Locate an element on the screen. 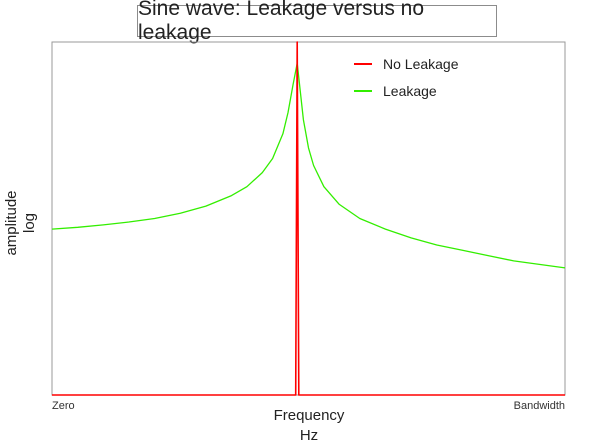 This screenshot has height=444, width=600. y-axis-label-title: amplitude is located at coordinates (11, 223).